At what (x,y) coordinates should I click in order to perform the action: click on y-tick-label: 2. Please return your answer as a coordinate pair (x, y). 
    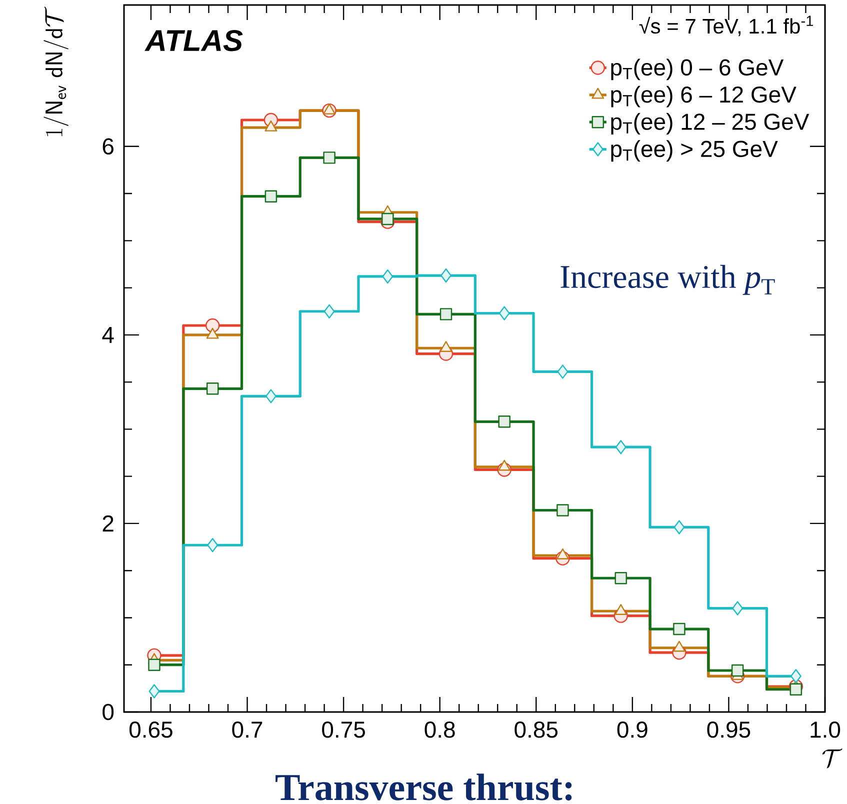
    Looking at the image, I should click on (108, 523).